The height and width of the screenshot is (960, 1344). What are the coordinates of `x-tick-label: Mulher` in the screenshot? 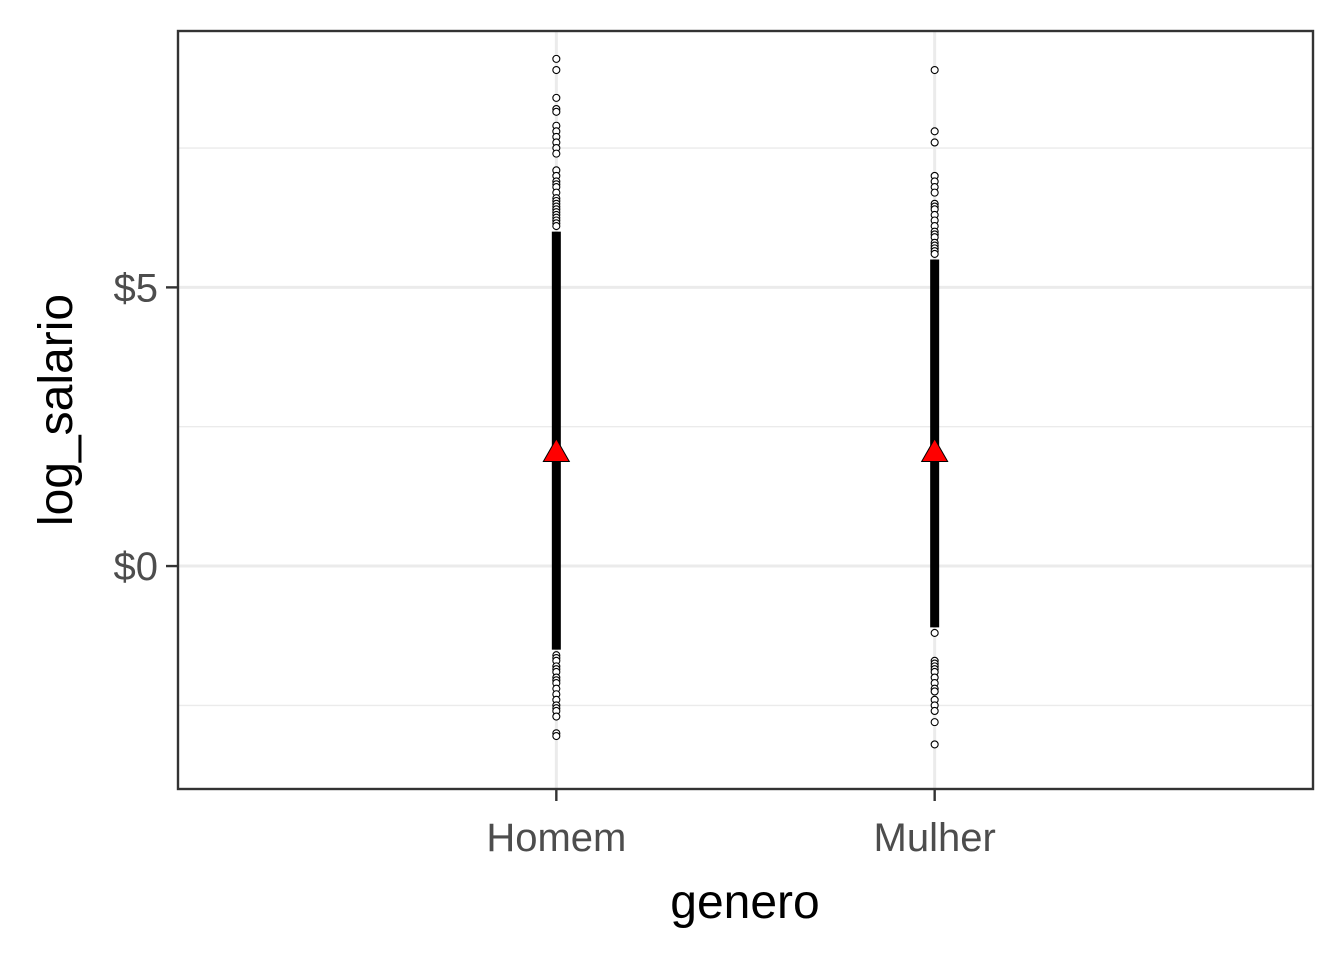 It's located at (935, 838).